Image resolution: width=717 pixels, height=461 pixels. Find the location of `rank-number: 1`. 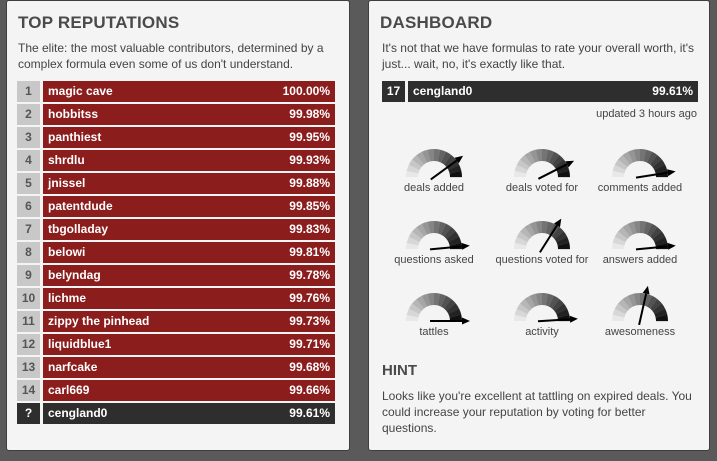

rank-number: 1 is located at coordinates (28, 91).